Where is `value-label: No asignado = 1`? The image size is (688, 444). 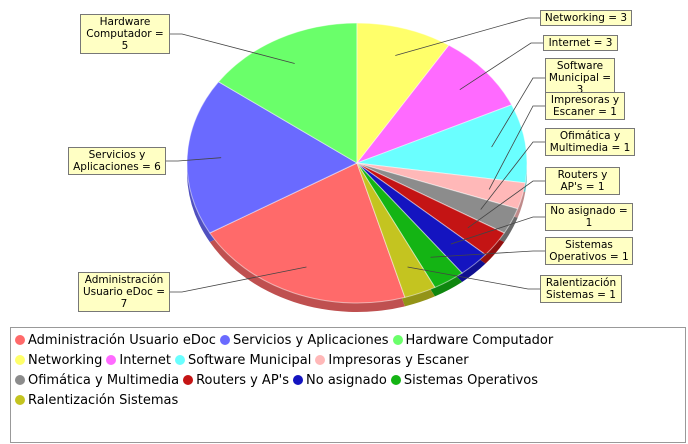 value-label: No asignado = 1 is located at coordinates (589, 217).